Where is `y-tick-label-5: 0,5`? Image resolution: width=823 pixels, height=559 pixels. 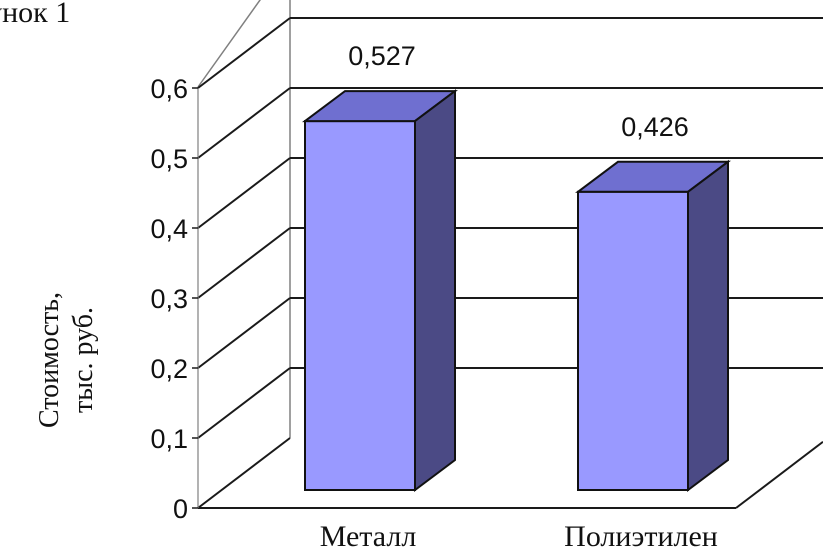
y-tick-label-5: 0,5 is located at coordinates (169, 159).